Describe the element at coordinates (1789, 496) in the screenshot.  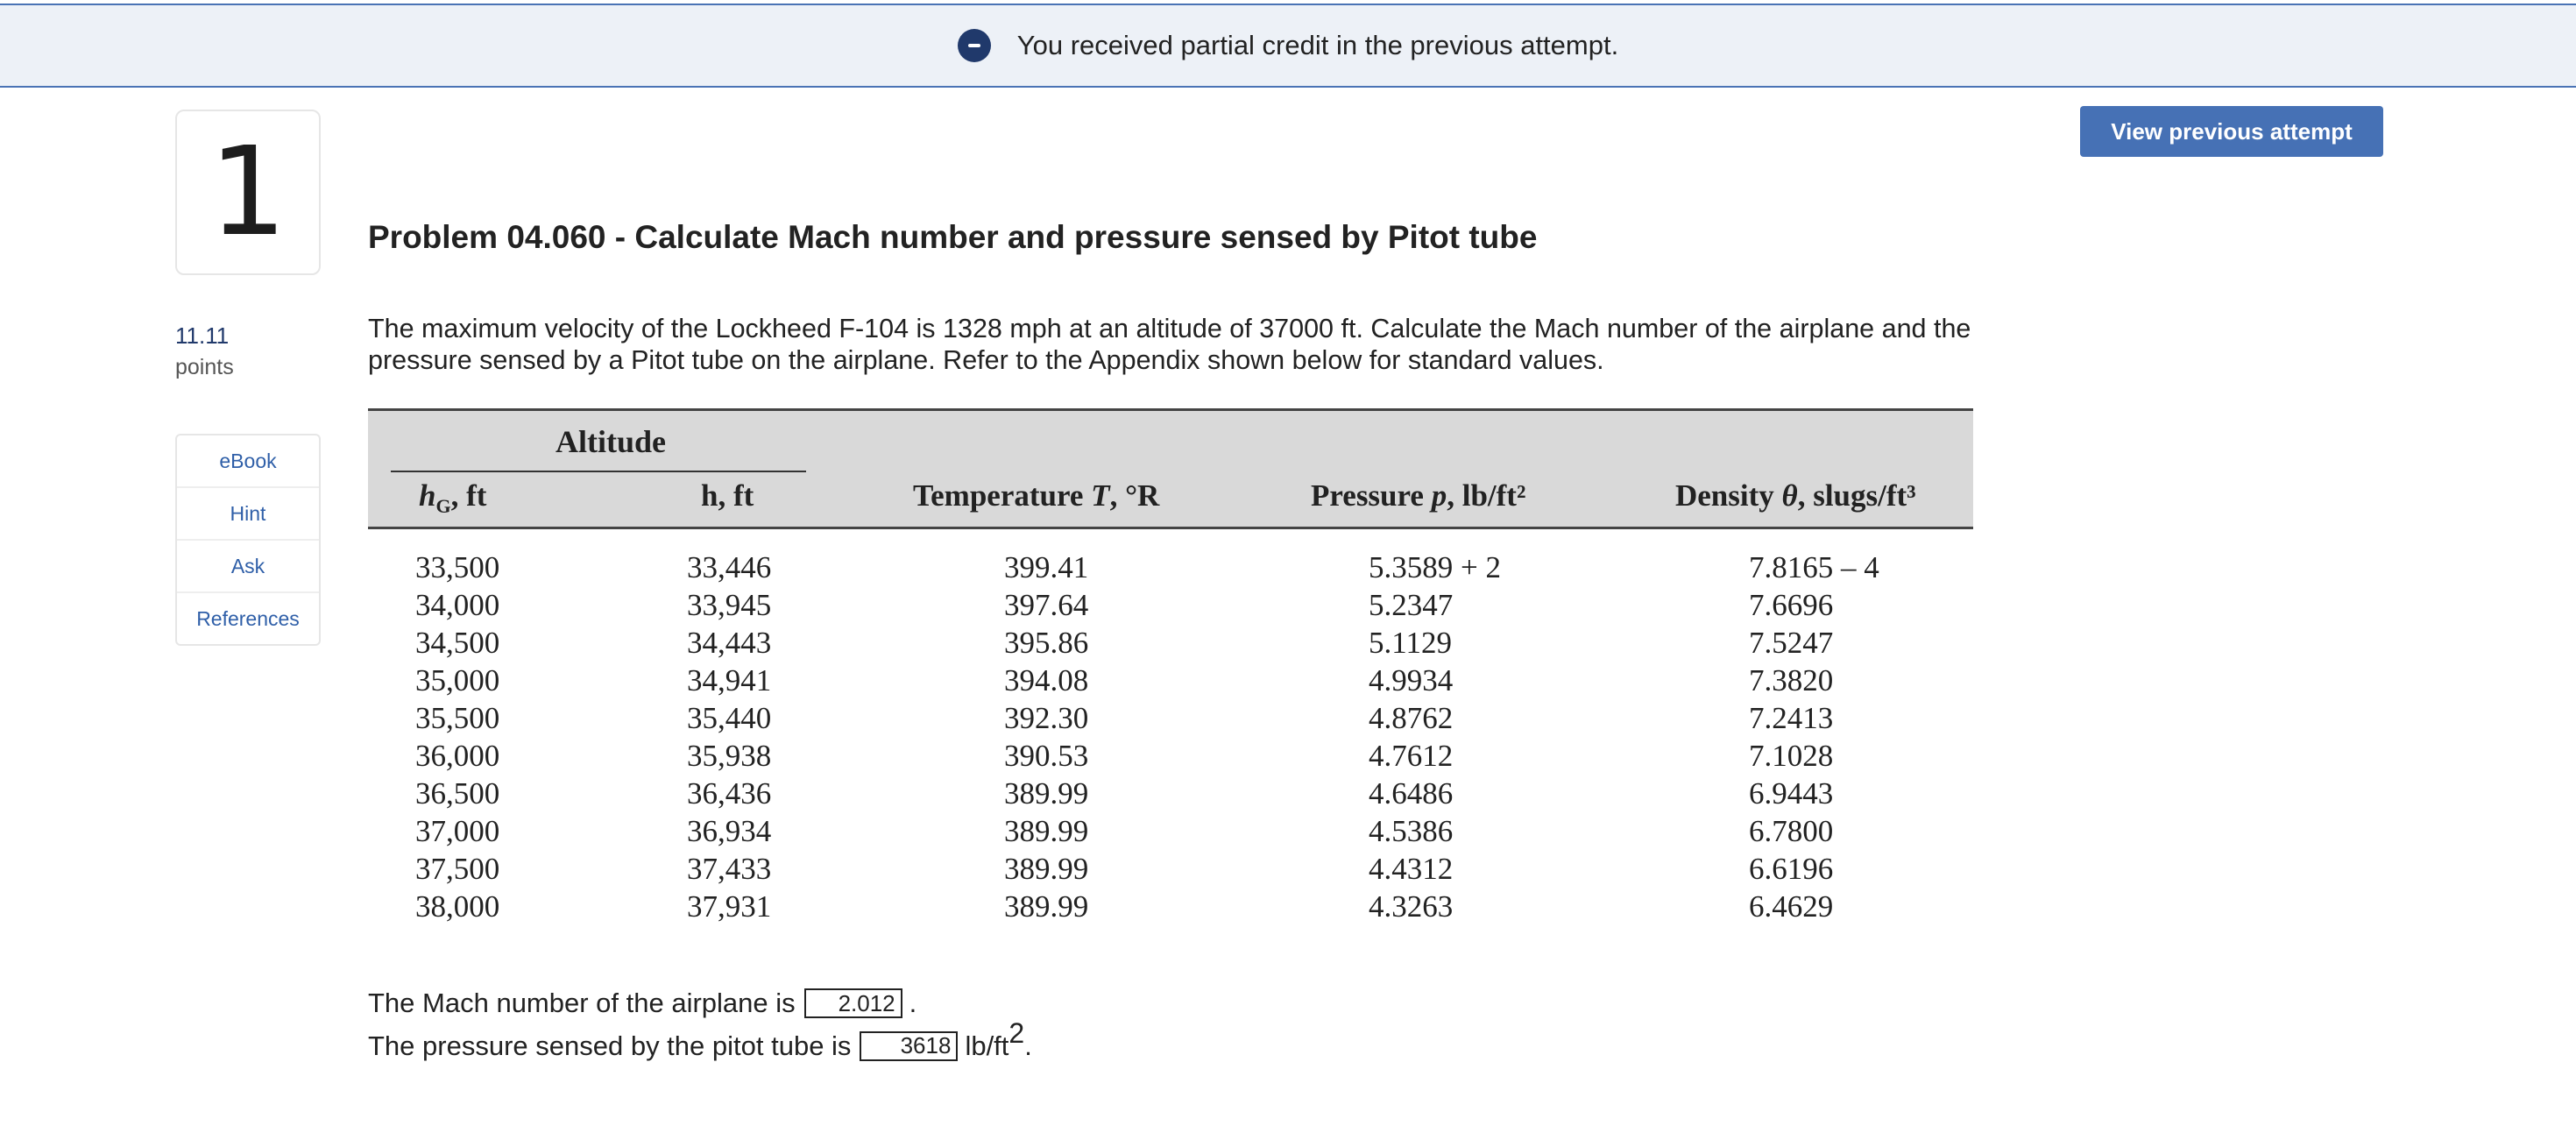
I see `dens-symbol: θ` at that location.